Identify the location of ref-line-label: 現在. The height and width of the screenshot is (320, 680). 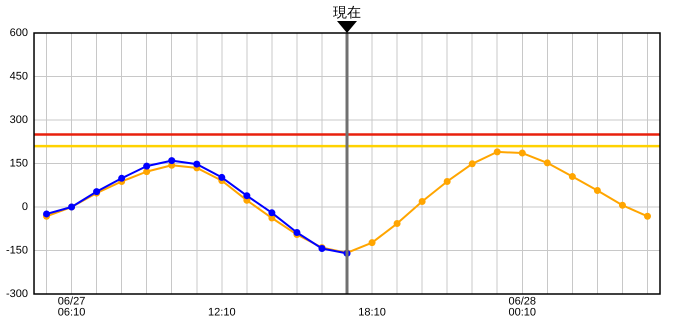
(347, 12).